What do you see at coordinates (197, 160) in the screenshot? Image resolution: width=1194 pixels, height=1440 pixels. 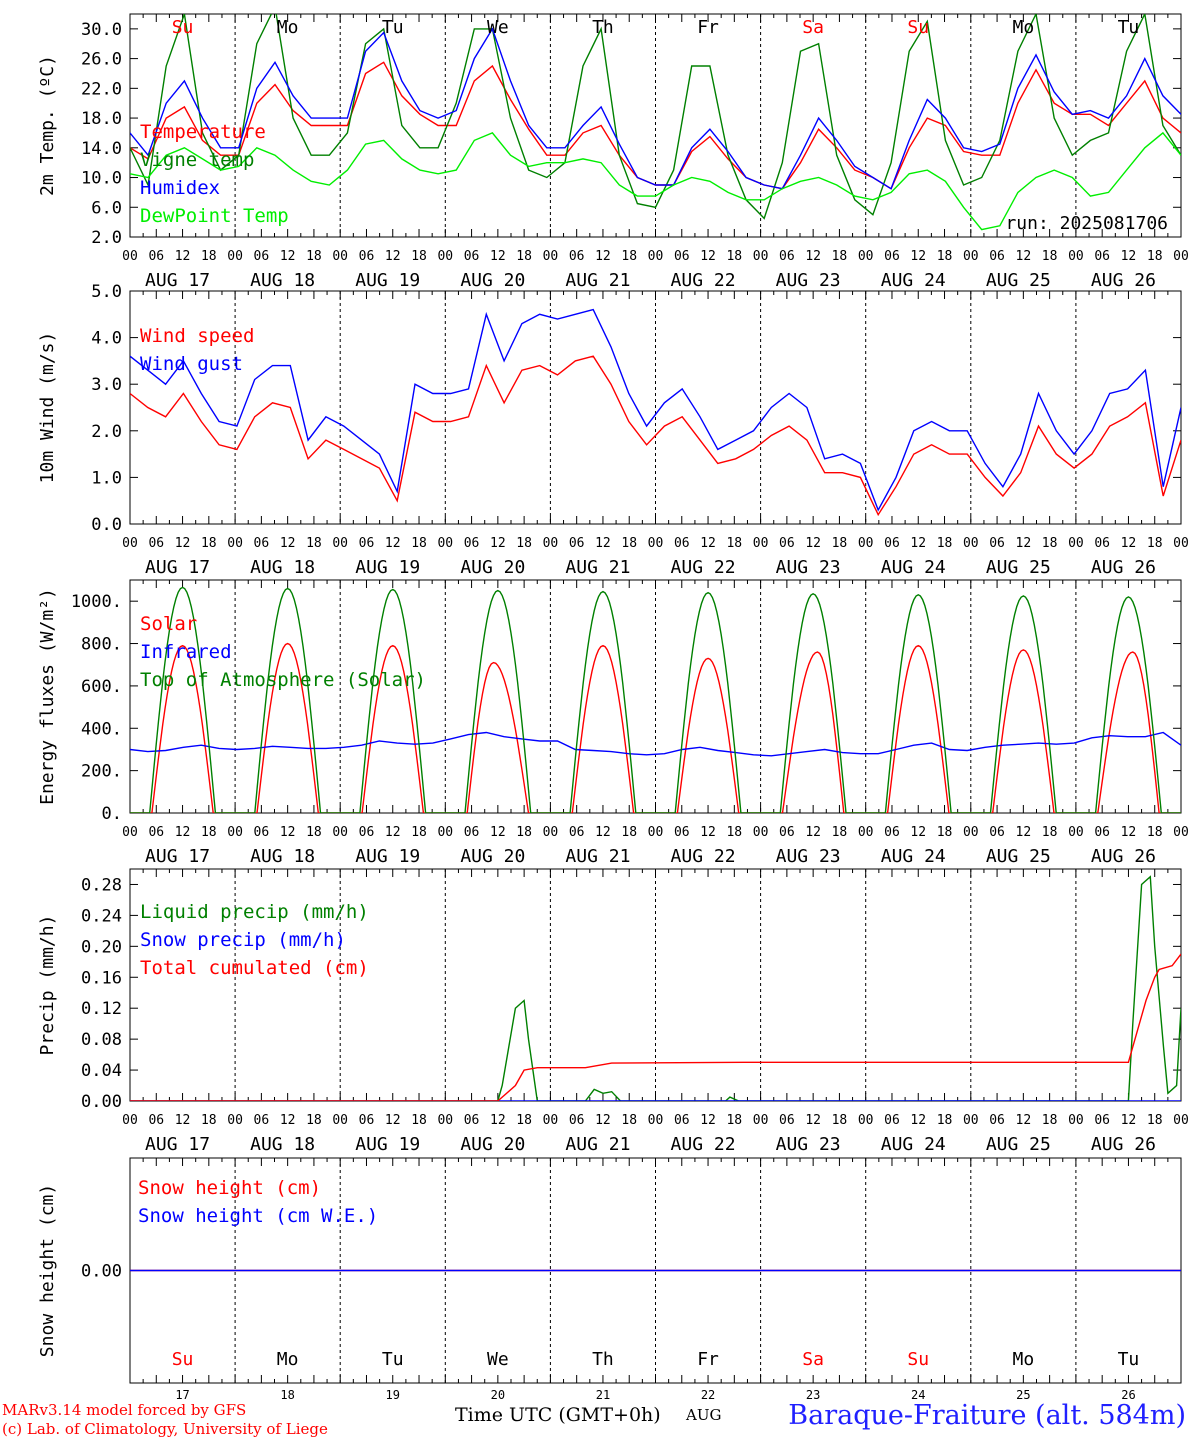 I see `legend-entry: Vigne temp` at bounding box center [197, 160].